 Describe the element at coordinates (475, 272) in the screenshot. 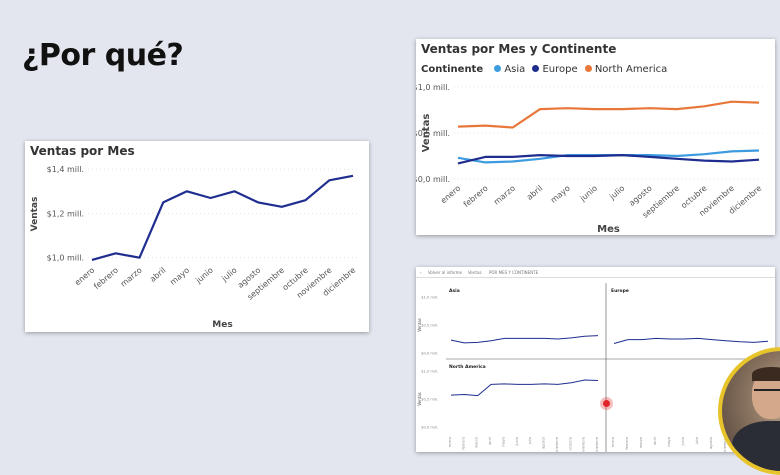

I see `report-tab: Ventas` at that location.